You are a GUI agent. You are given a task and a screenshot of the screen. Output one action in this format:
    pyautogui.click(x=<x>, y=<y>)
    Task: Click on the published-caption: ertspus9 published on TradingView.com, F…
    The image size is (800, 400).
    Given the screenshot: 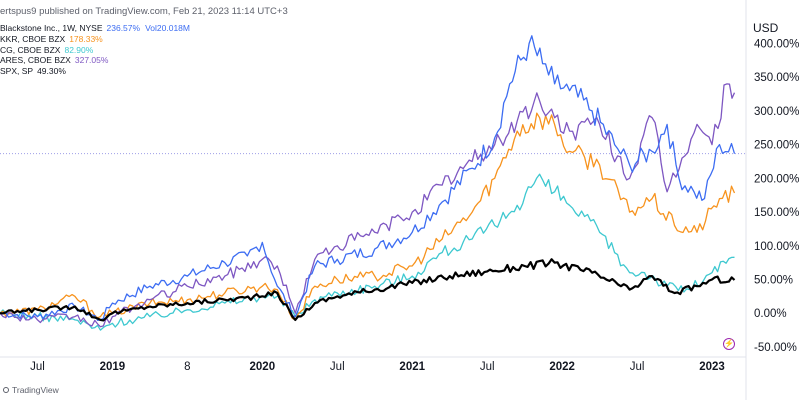 What is the action you would take?
    pyautogui.click(x=144, y=11)
    